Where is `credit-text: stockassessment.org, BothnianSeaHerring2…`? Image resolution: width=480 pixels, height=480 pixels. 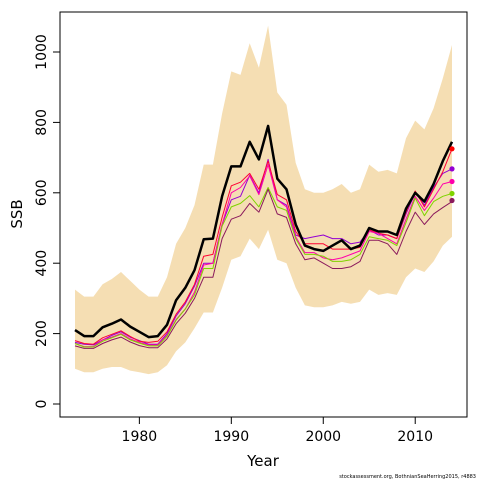 credit-text: stockassessment.org, BothnianSeaHerring2… is located at coordinates (407, 477).